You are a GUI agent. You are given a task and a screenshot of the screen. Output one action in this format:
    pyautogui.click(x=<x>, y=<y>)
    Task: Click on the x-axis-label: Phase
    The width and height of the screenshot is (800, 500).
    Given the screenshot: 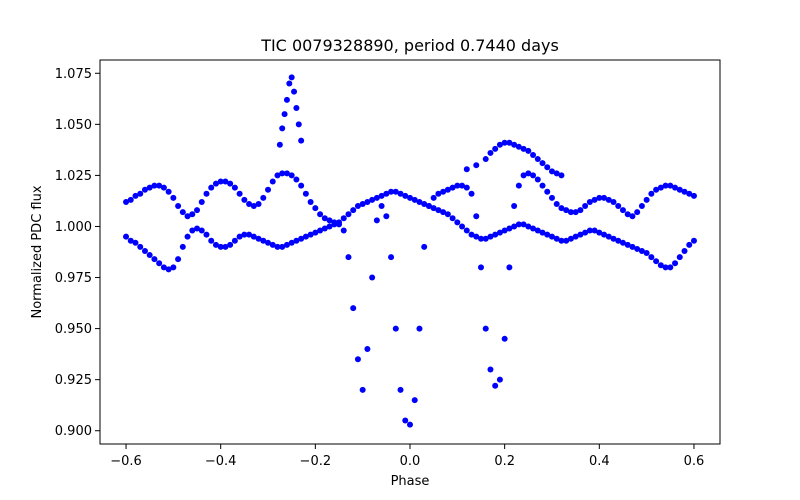 What is the action you would take?
    pyautogui.click(x=410, y=481)
    